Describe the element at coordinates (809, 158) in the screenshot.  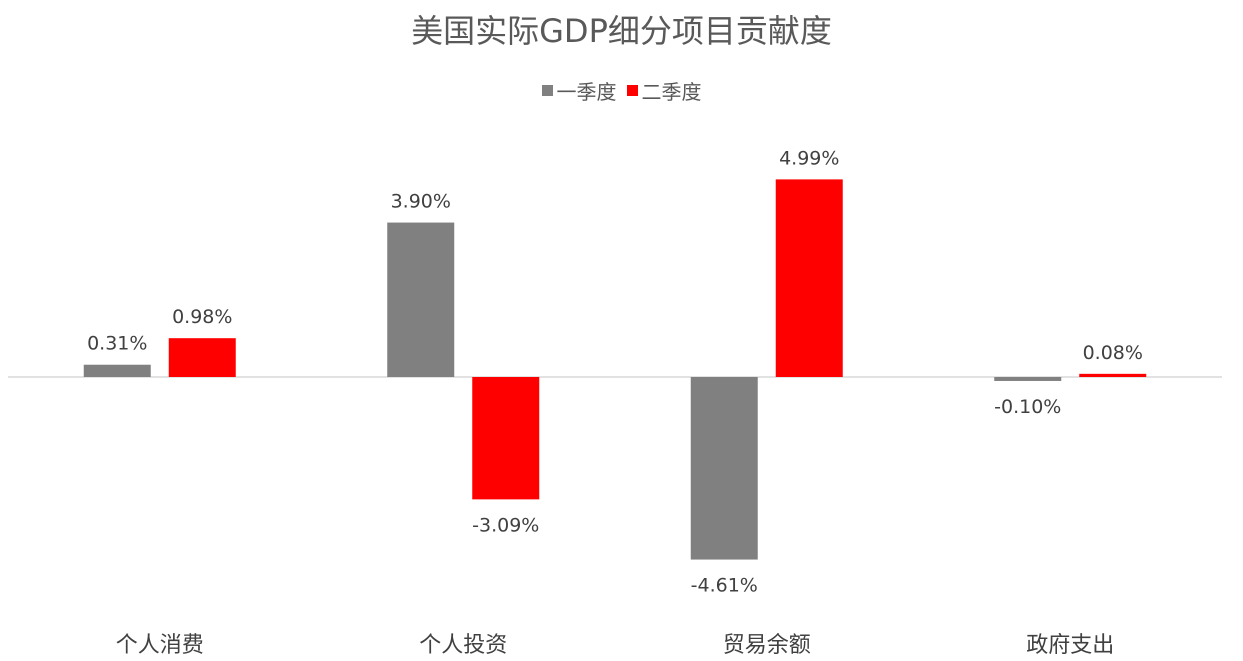
I see `data-label-series-2-3: 4.99%` at that location.